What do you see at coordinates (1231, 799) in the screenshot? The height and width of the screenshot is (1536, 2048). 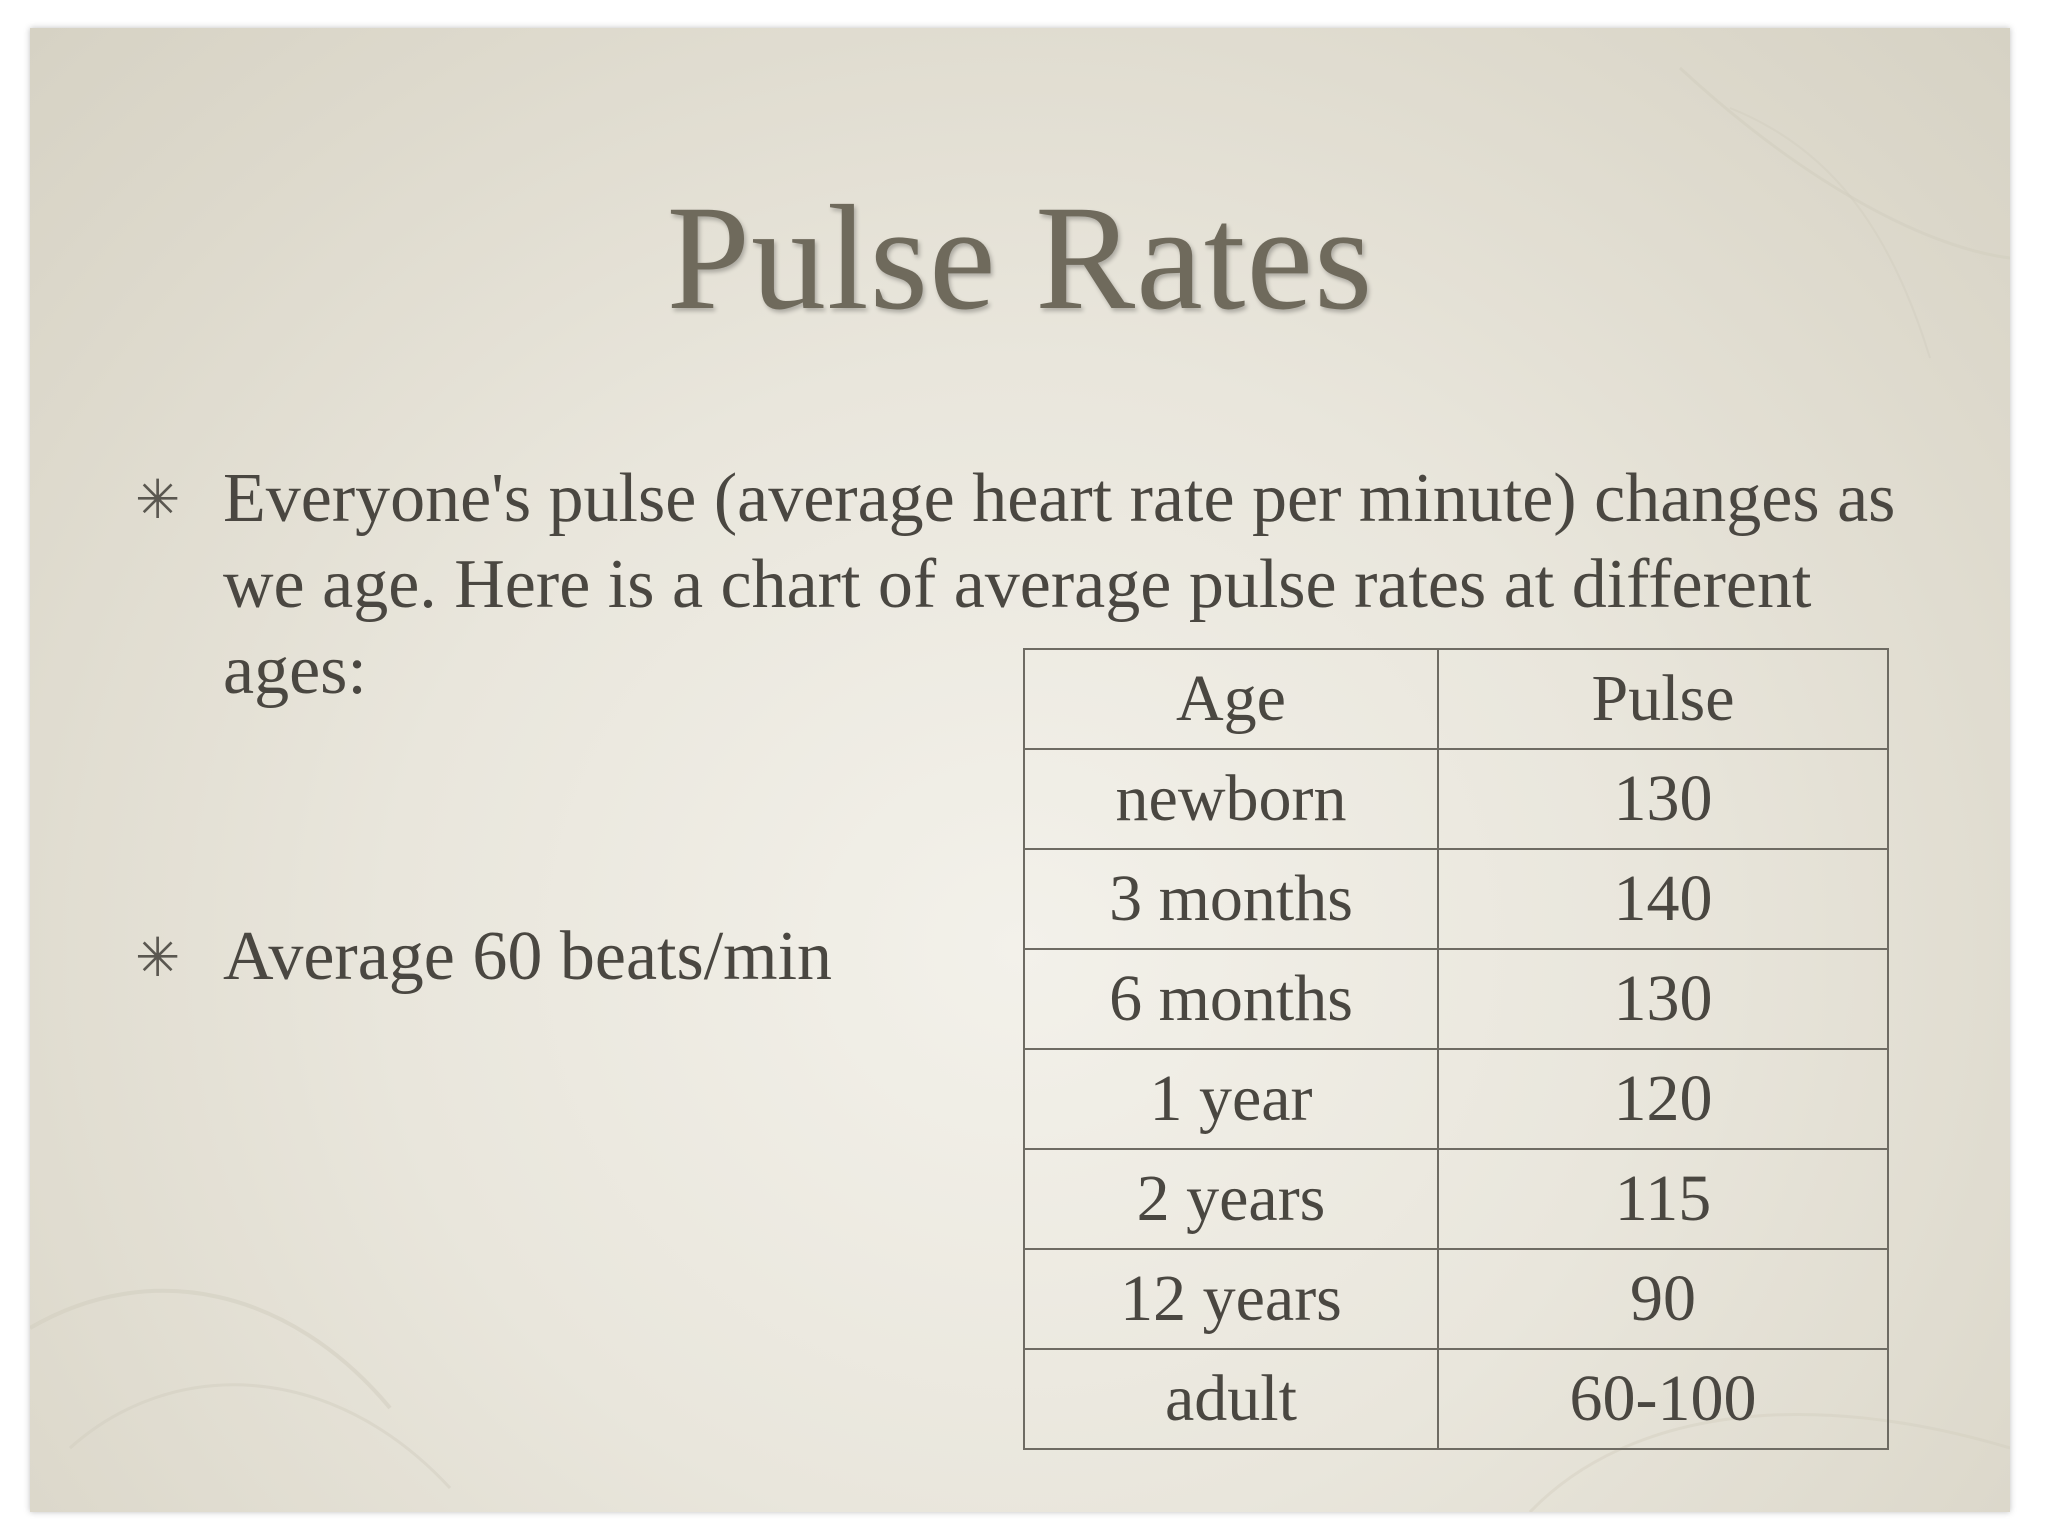 I see `age-cell: newborn` at bounding box center [1231, 799].